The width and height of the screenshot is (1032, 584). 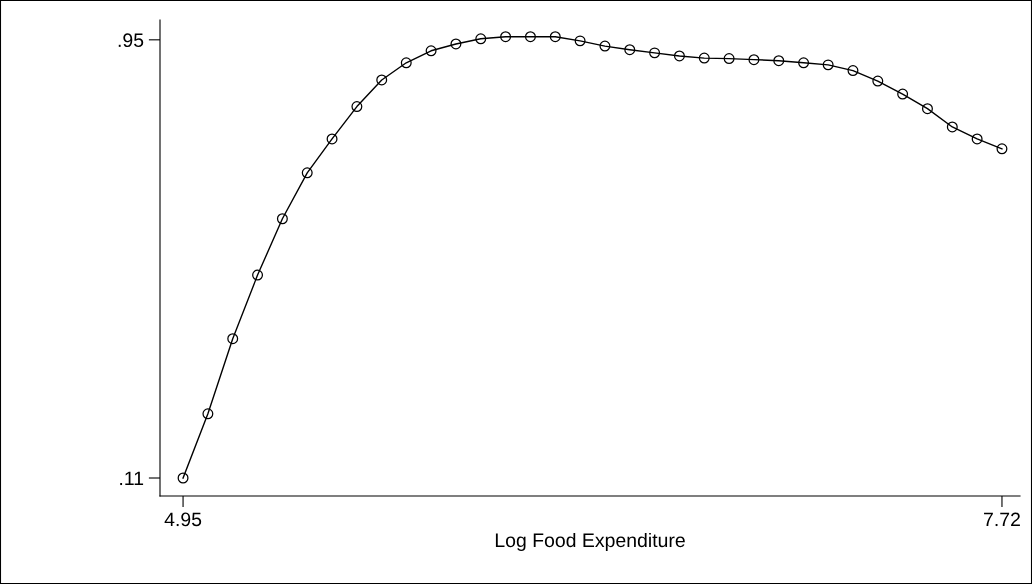 I want to click on x-tick-label: 7.72, so click(x=1002, y=519).